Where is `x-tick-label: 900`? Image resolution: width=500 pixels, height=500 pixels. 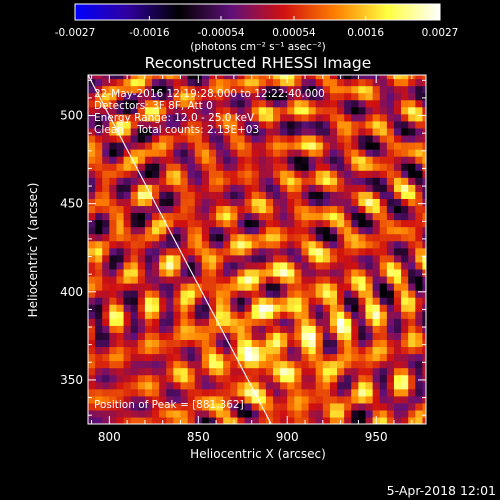 x-tick-label: 900 is located at coordinates (287, 437).